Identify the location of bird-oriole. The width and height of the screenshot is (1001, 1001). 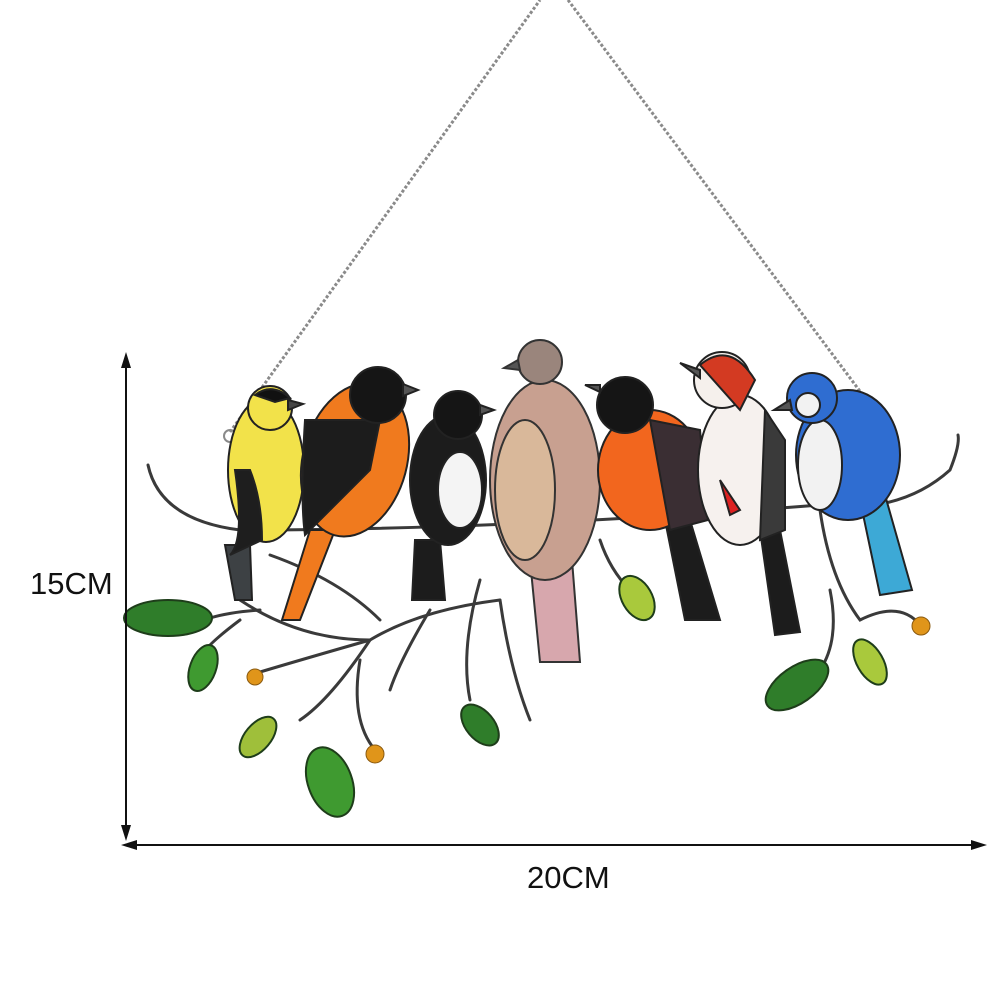
(350, 493).